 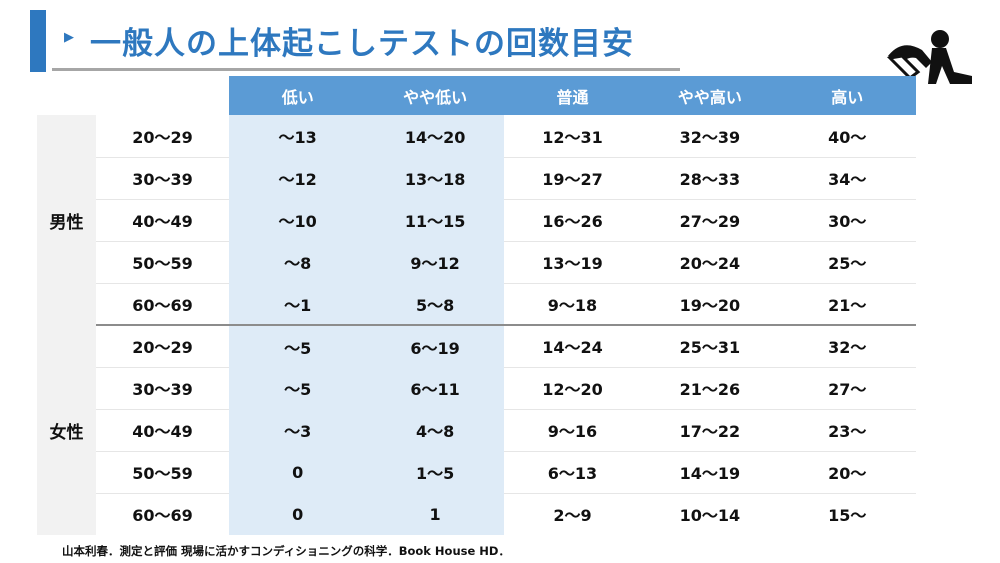 What do you see at coordinates (709, 262) in the screenshot?
I see `value-cell-slightly-high: 20〜24` at bounding box center [709, 262].